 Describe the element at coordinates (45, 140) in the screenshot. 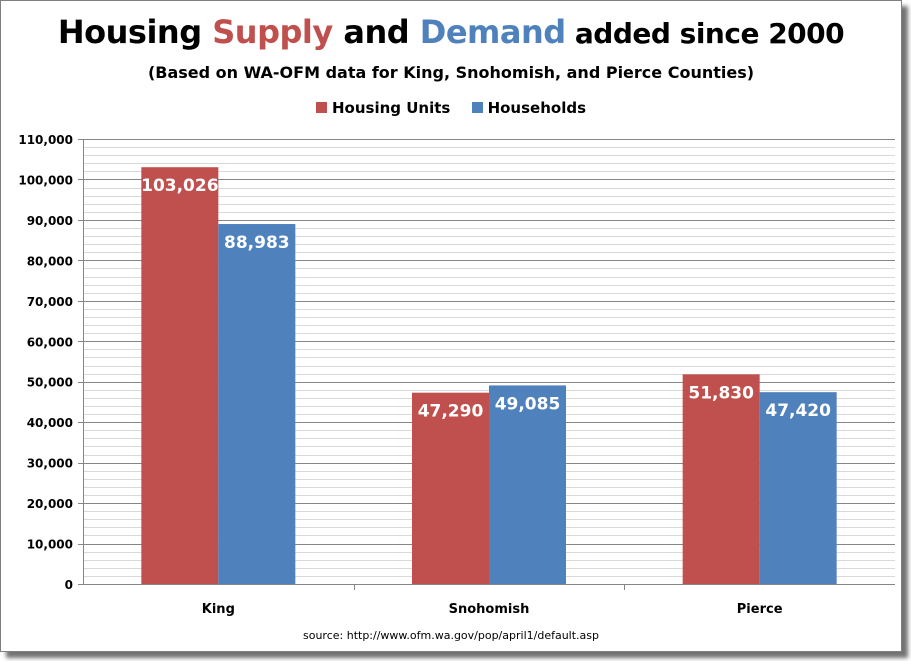

I see `y-tick-label: 110,000` at that location.